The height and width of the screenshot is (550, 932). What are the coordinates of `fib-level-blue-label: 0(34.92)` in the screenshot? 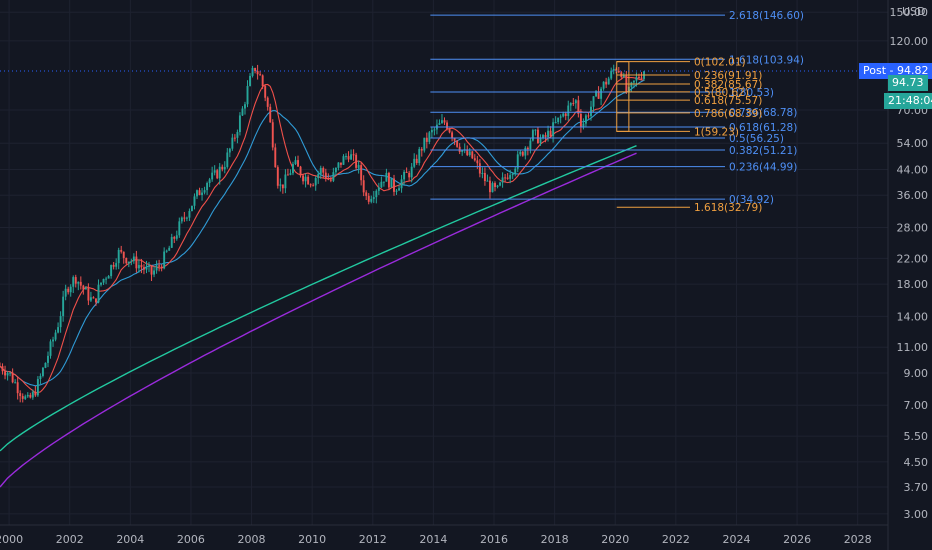 It's located at (751, 200).